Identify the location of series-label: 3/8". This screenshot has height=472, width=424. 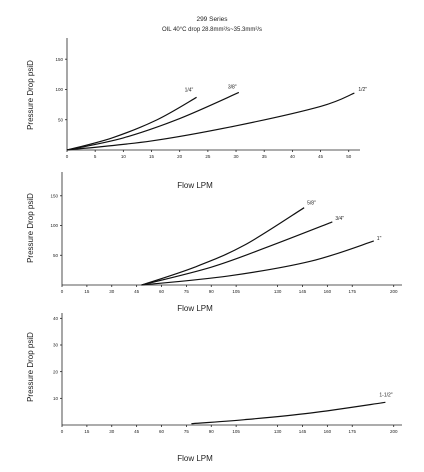
(232, 87).